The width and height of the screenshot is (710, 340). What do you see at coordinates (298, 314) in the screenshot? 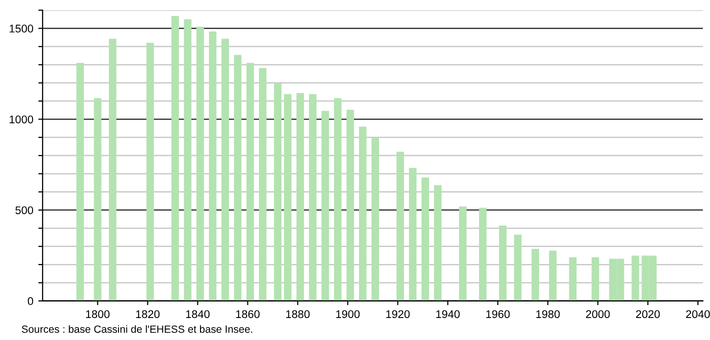
I see `x-tick-label: 1880` at bounding box center [298, 314].